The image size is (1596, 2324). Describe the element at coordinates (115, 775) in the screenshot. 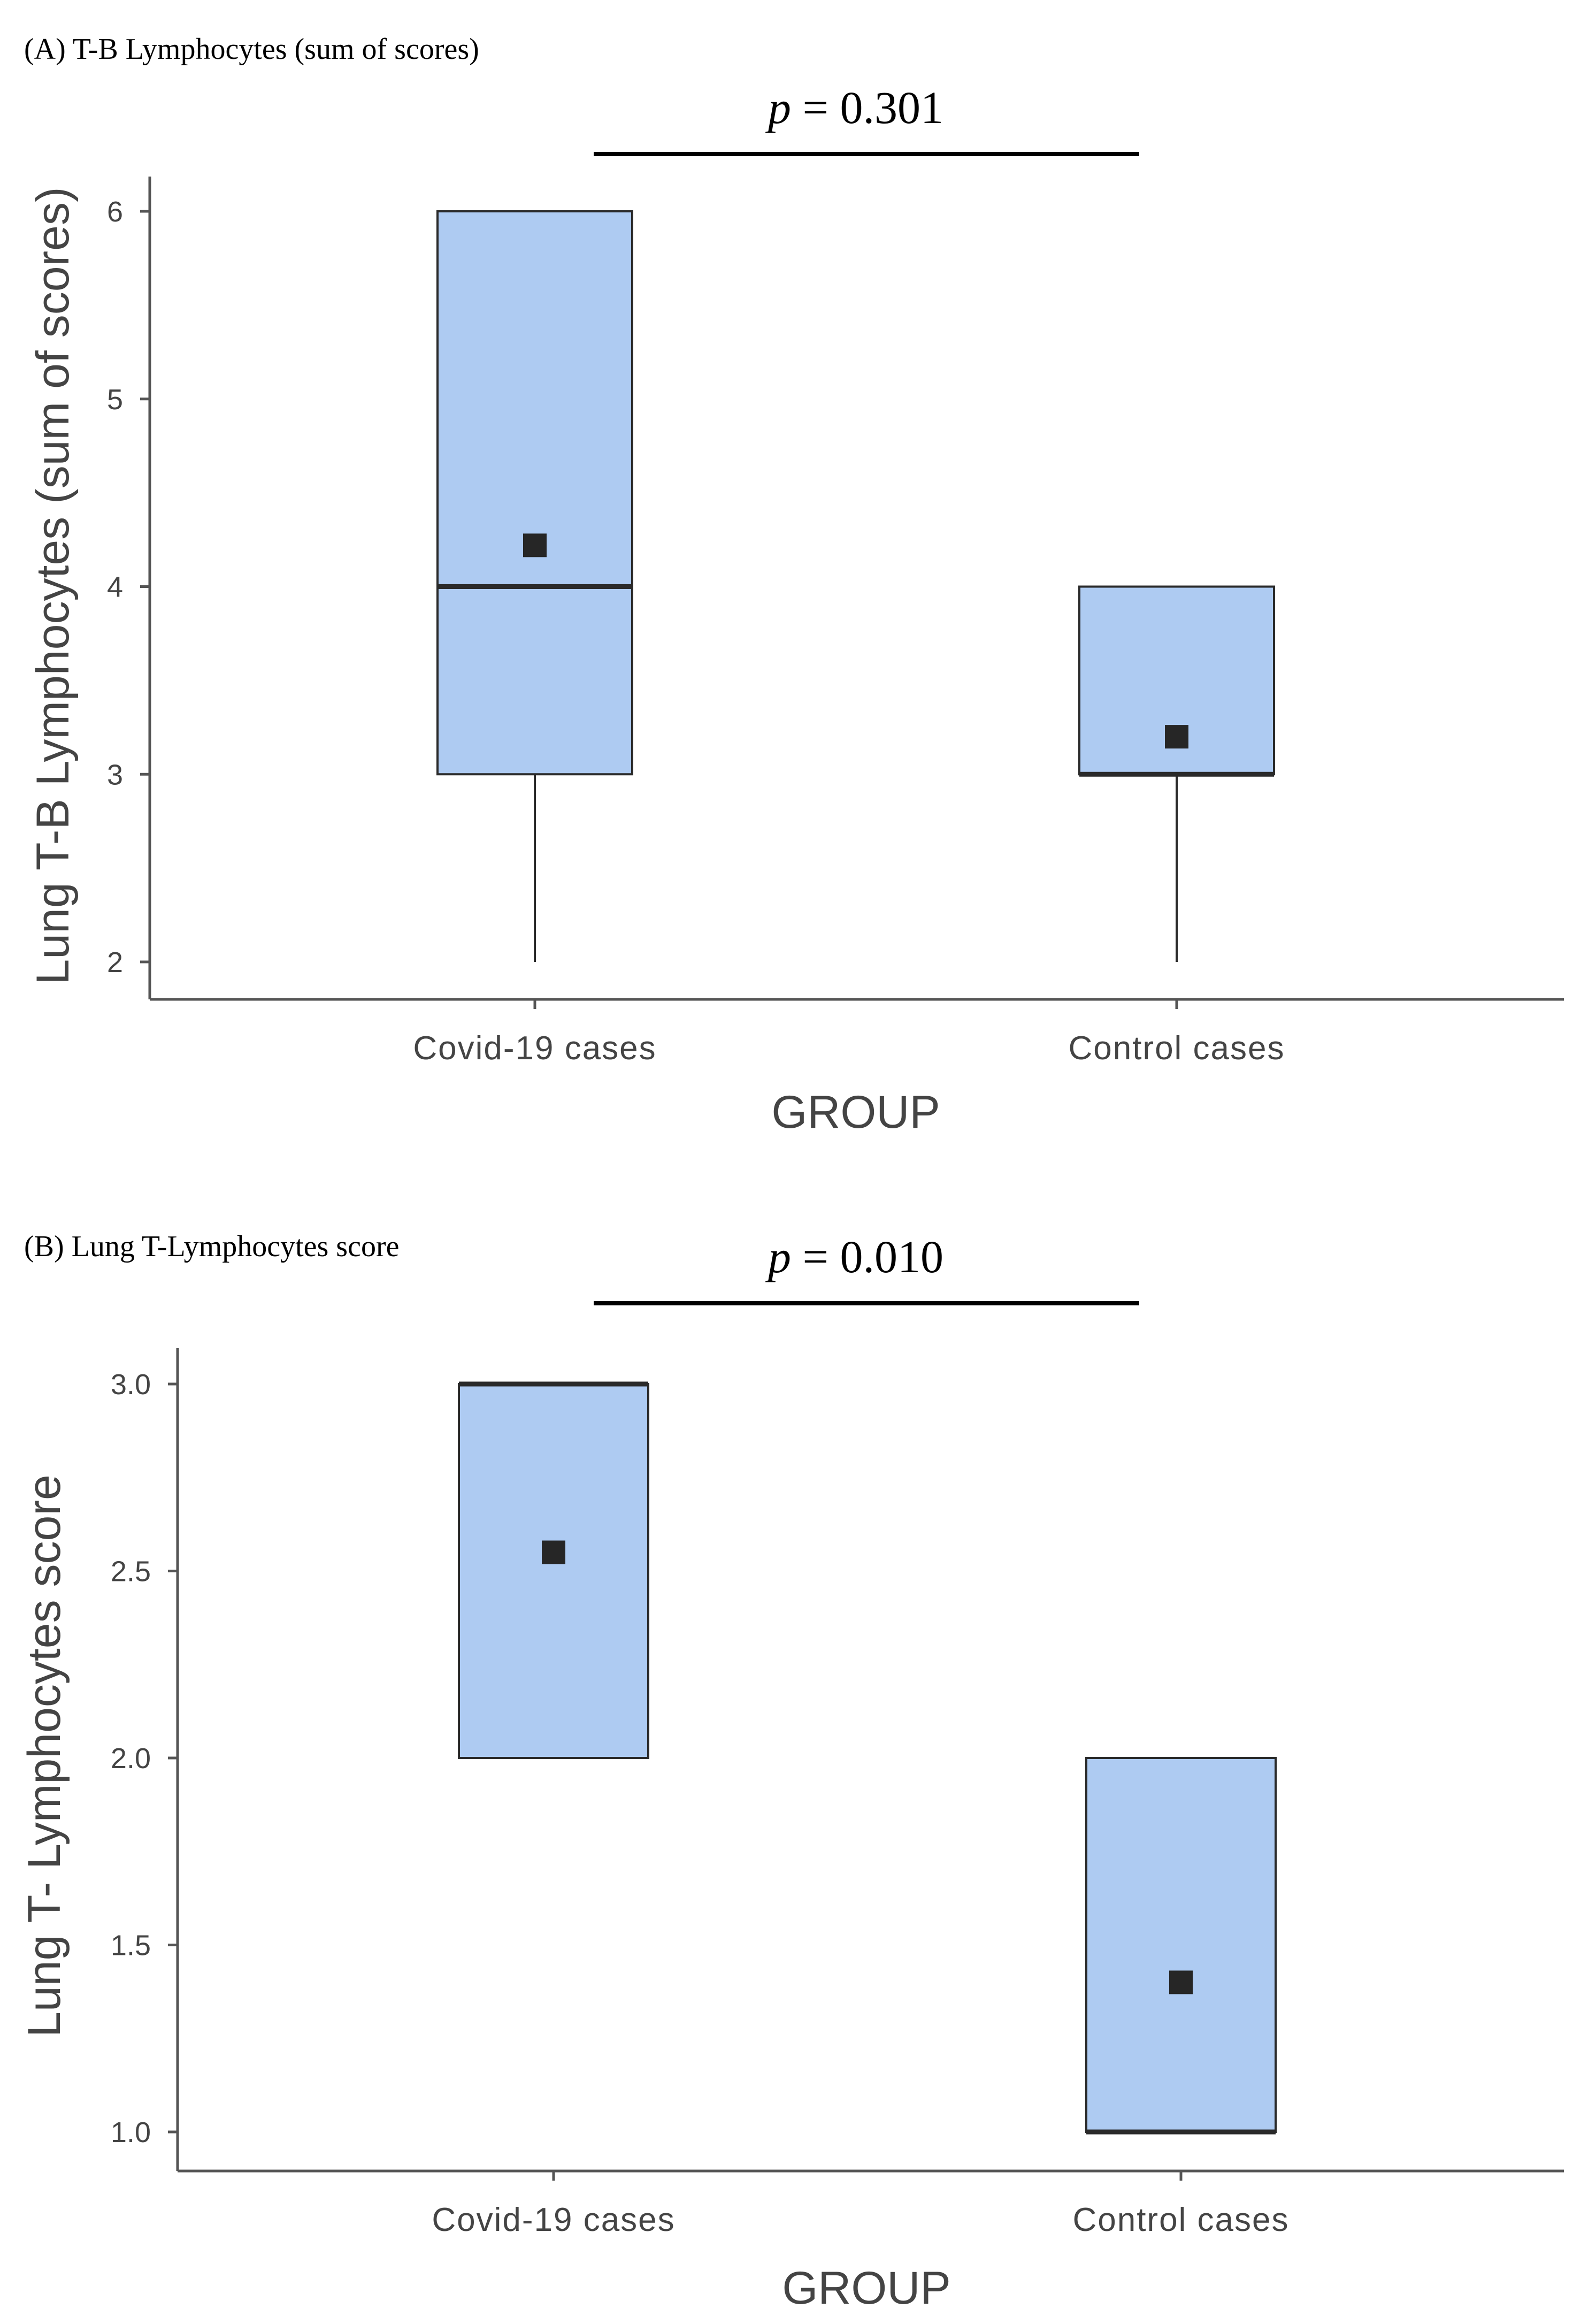

I see `y-tick-label: 3` at that location.